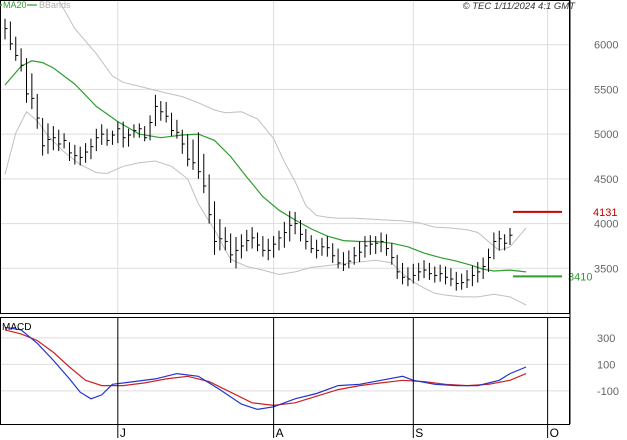 The height and width of the screenshot is (440, 627). I want to click on price-tick-label: 5000, so click(606, 135).